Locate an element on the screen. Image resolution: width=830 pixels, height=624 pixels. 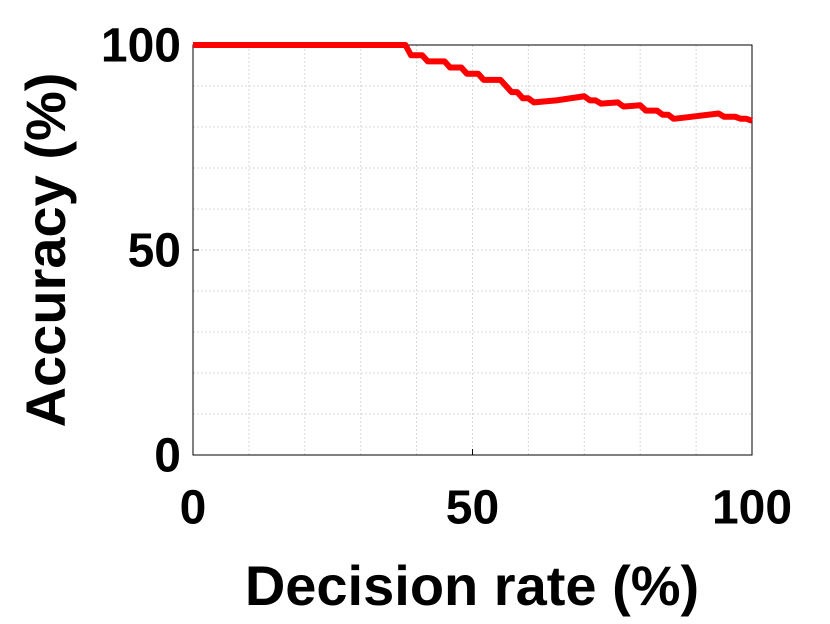
y-axis-label: Accuracy (%) is located at coordinates (45, 250).